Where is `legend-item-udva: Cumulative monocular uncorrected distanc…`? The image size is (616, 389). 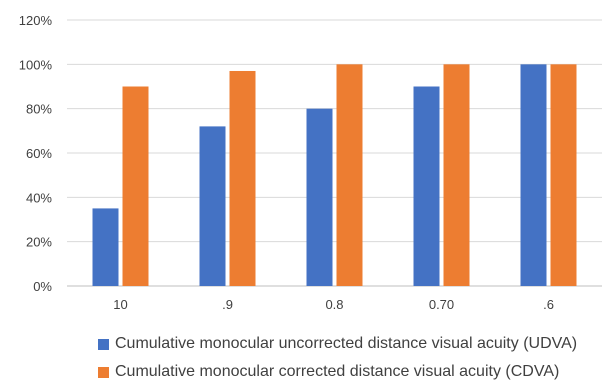
legend-item-udva: Cumulative monocular uncorrected distanc… is located at coordinates (355, 344).